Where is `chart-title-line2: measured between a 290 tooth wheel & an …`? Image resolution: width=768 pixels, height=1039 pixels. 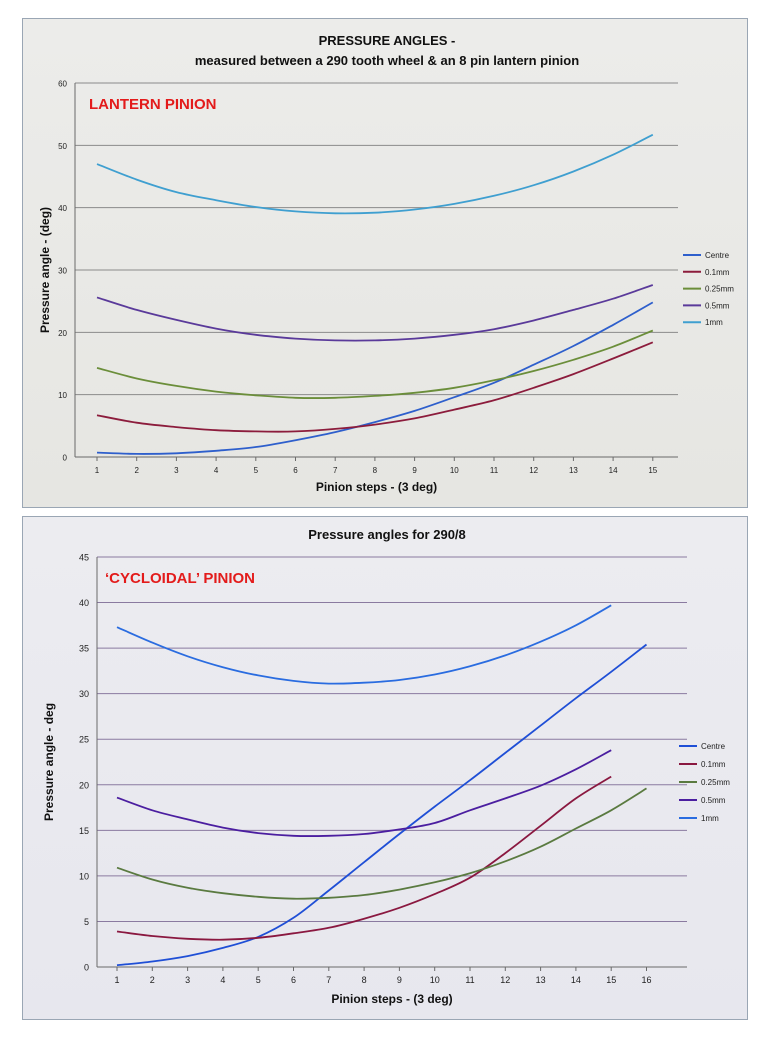
chart-title-line2: measured between a 290 tooth wheel & an … is located at coordinates (387, 60).